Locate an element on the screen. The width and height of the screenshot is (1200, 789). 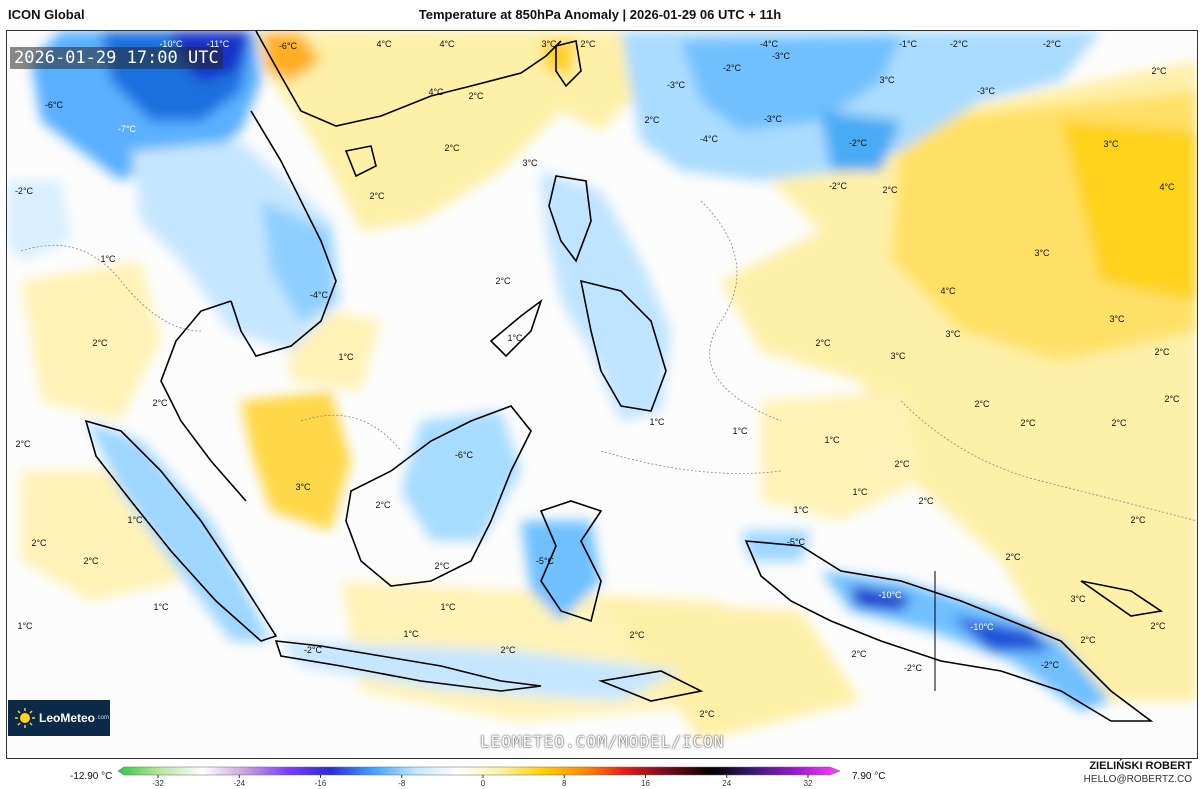
colorbar: -32 -24 -16 -8 0 8 16 24 32 is located at coordinates (479, 777).